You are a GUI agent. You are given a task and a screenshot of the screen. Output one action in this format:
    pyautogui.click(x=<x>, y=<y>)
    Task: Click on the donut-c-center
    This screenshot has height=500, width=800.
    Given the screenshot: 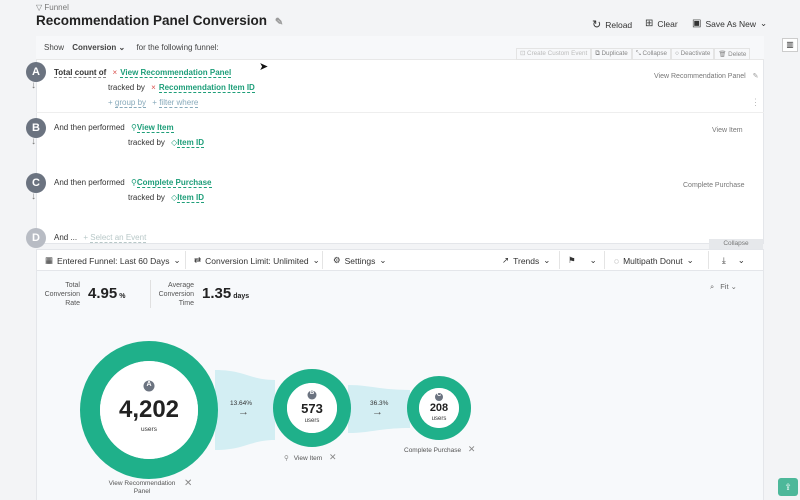 What is the action you would take?
    pyautogui.click(x=439, y=408)
    